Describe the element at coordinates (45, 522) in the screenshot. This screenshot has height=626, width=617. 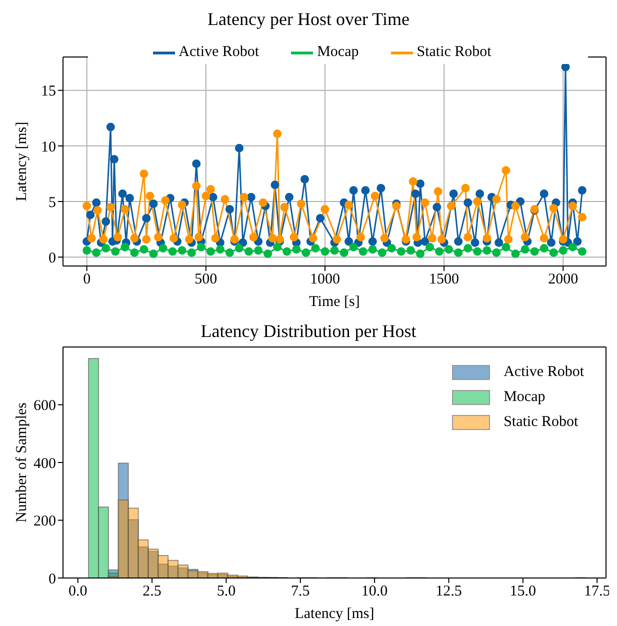
I see `y-tick-label: 200` at that location.